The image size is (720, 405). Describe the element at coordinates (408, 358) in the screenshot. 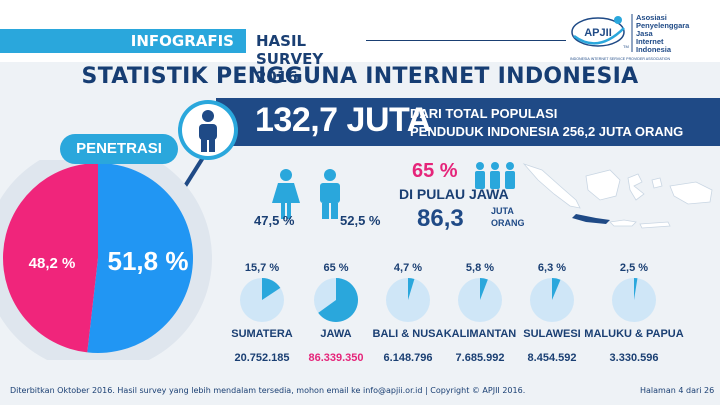

I see `region-users: 6.148.796` at that location.